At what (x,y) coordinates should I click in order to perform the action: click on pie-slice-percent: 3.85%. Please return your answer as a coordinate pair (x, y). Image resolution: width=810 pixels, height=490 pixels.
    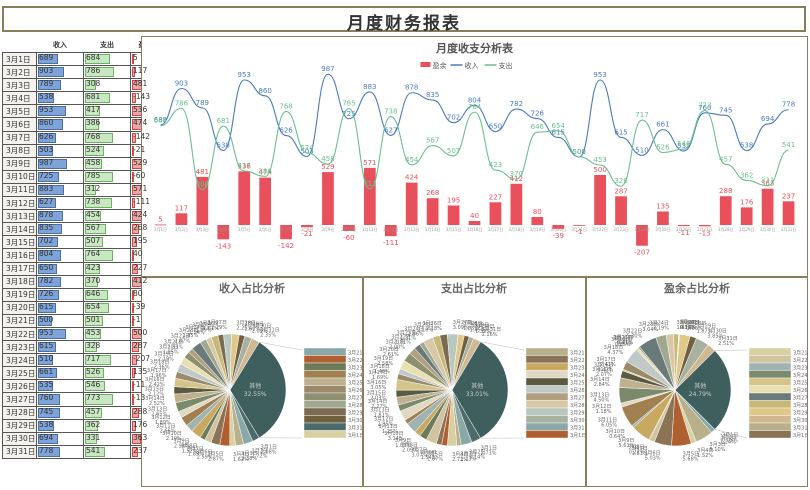
    Looking at the image, I should click on (715, 337).